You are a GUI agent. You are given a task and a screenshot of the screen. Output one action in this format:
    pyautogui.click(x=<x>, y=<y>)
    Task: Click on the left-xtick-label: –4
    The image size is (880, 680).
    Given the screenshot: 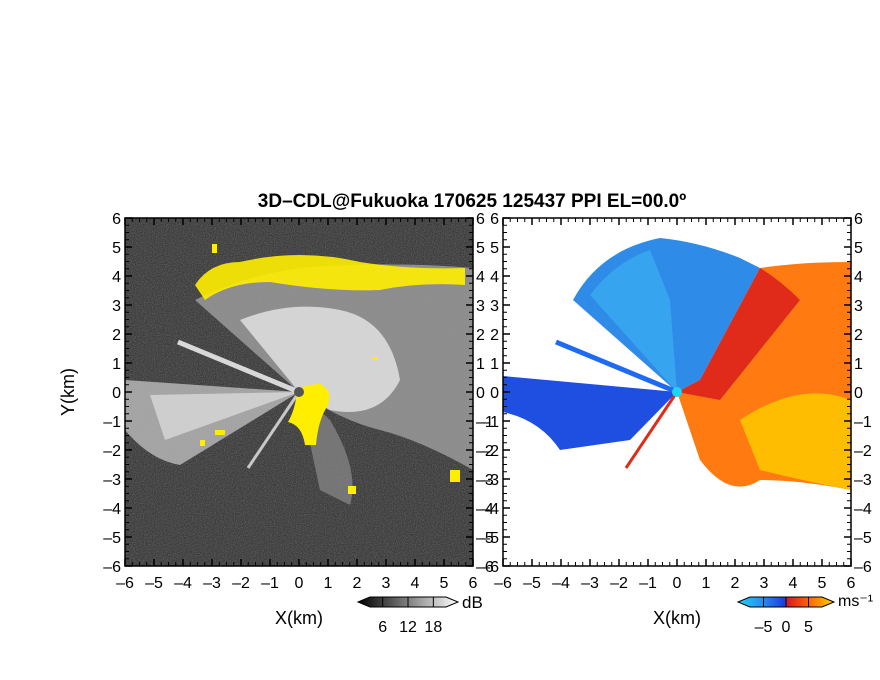 What is the action you would take?
    pyautogui.click(x=183, y=583)
    